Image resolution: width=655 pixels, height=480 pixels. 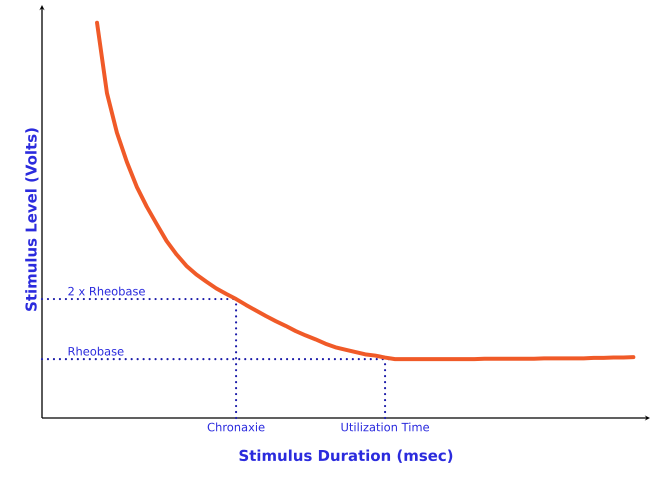 I want to click on ref-line-label: Rheobase, so click(x=96, y=351).